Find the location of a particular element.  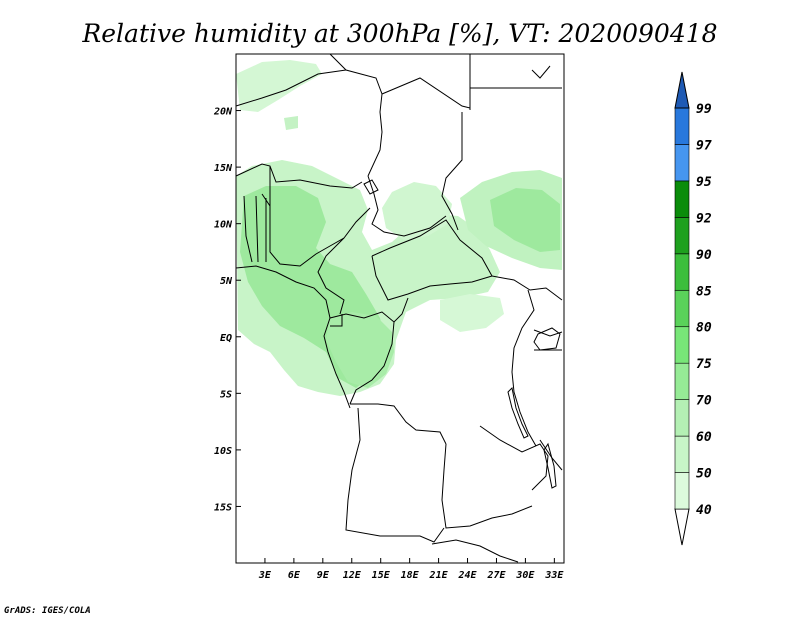

border-south-sudan is located at coordinates (527, 288).